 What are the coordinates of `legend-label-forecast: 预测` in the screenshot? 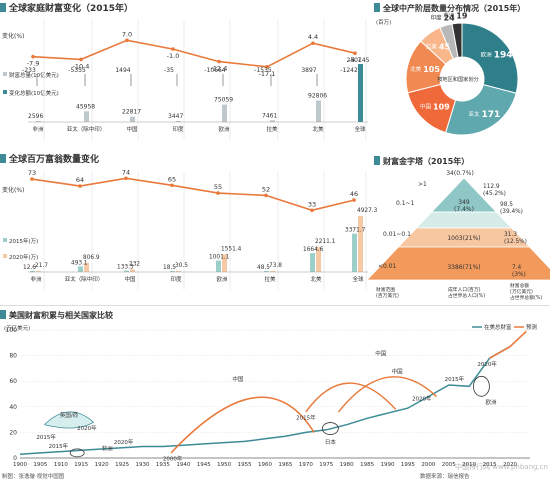 It's located at (532, 327).